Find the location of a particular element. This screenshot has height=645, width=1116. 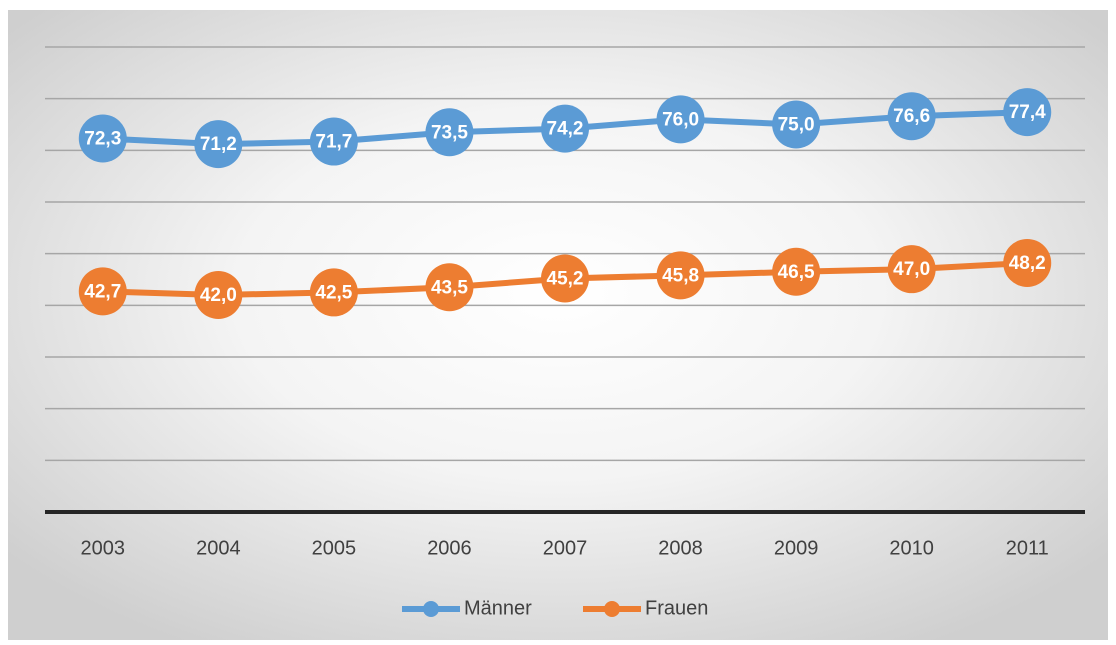

x-tick-label: 2011 is located at coordinates (1027, 548).